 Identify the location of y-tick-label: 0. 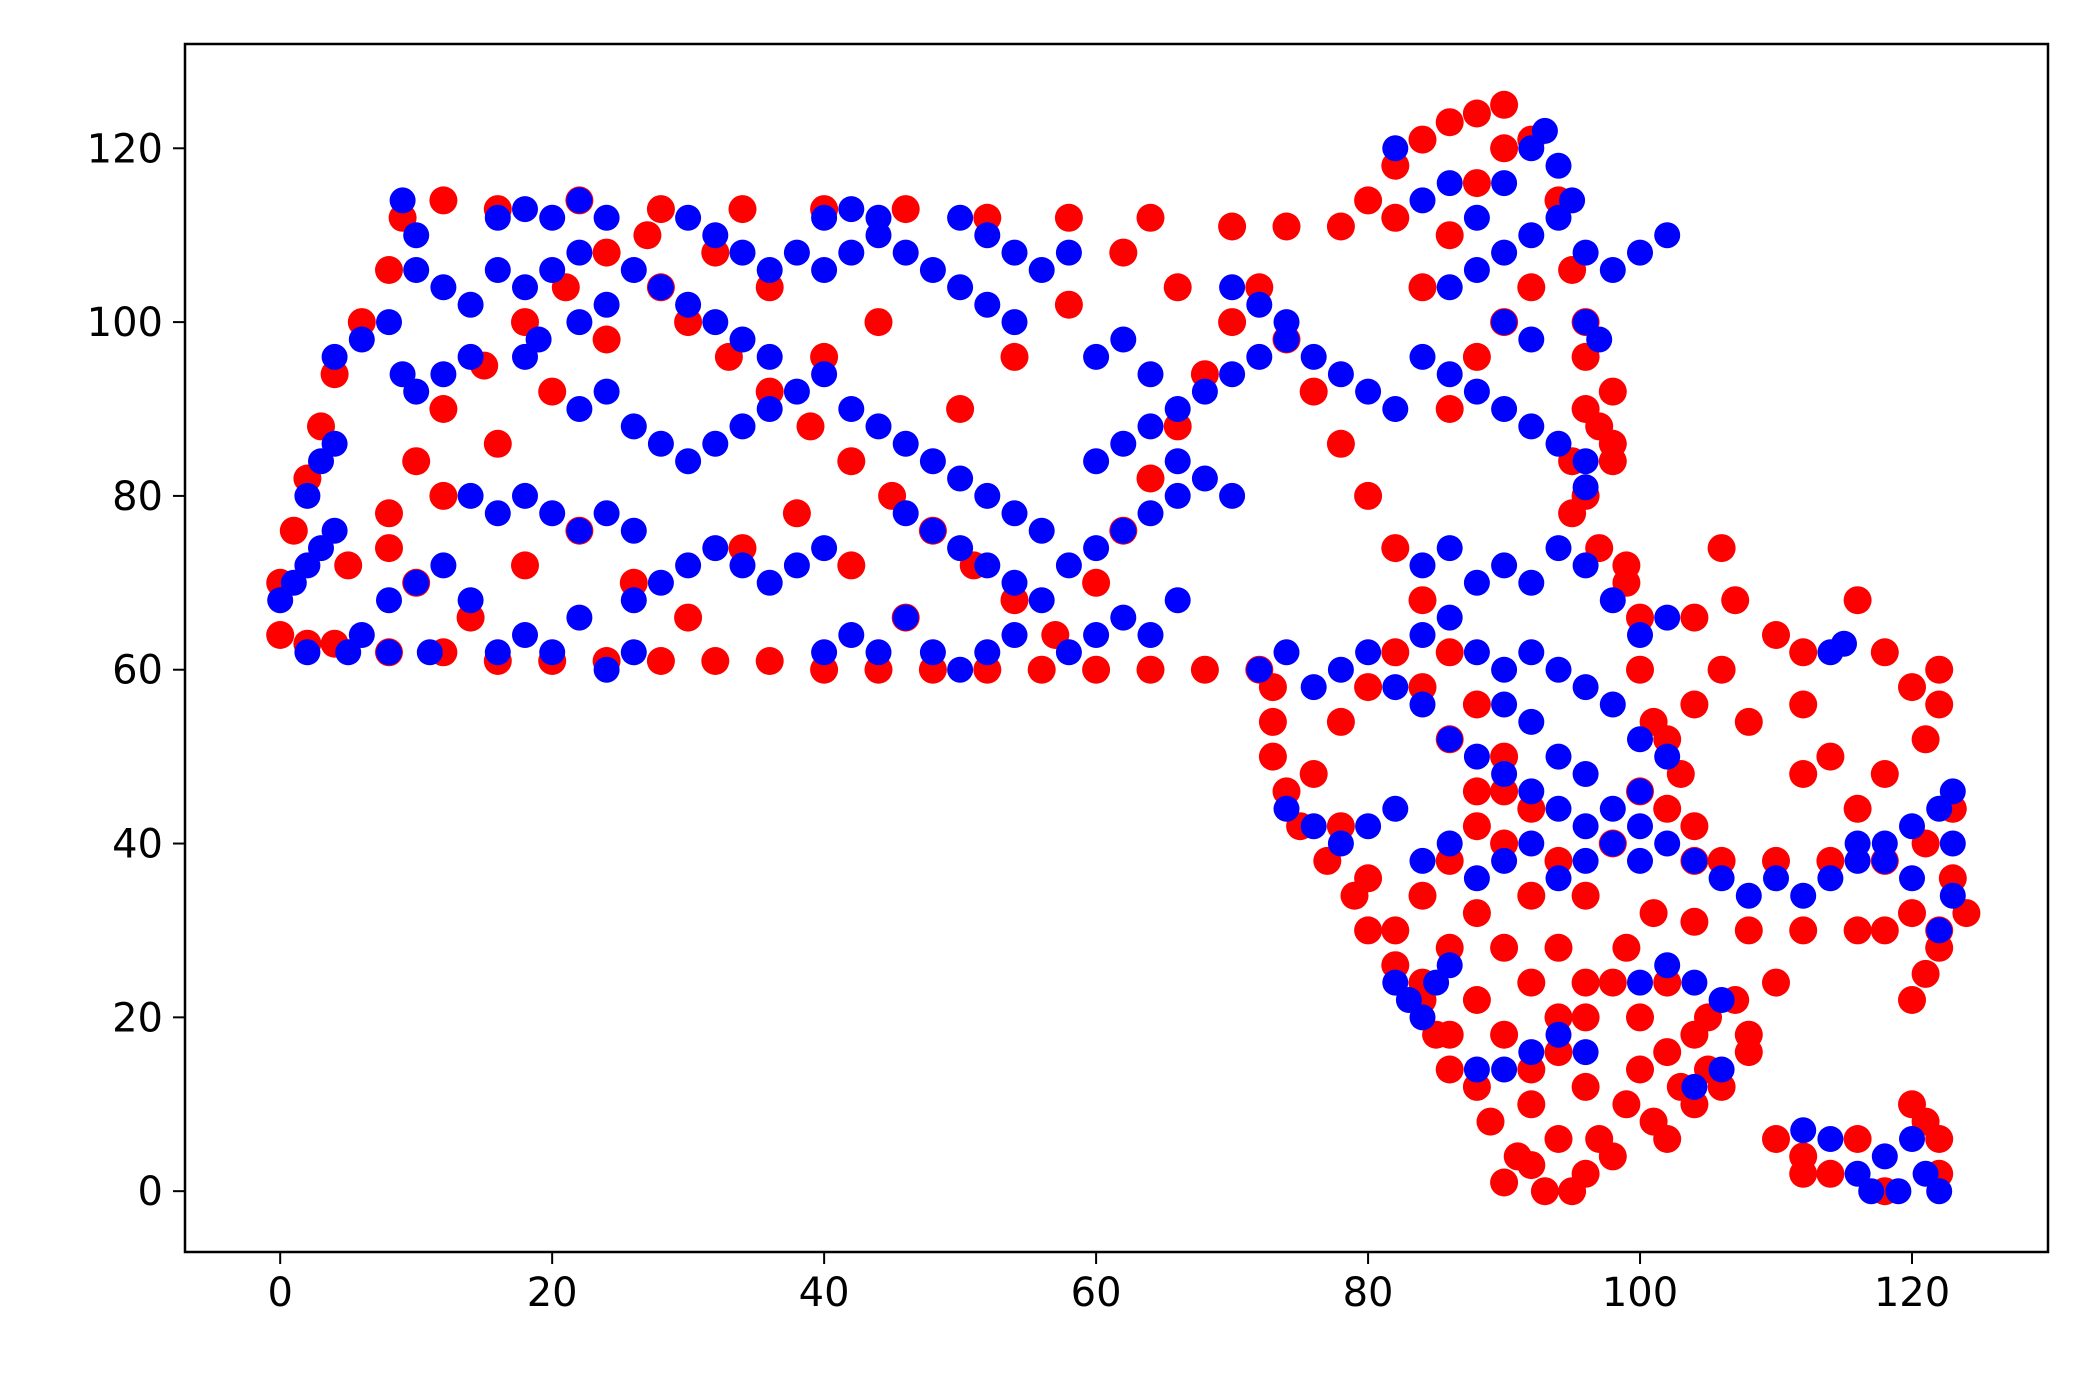
(150, 1192).